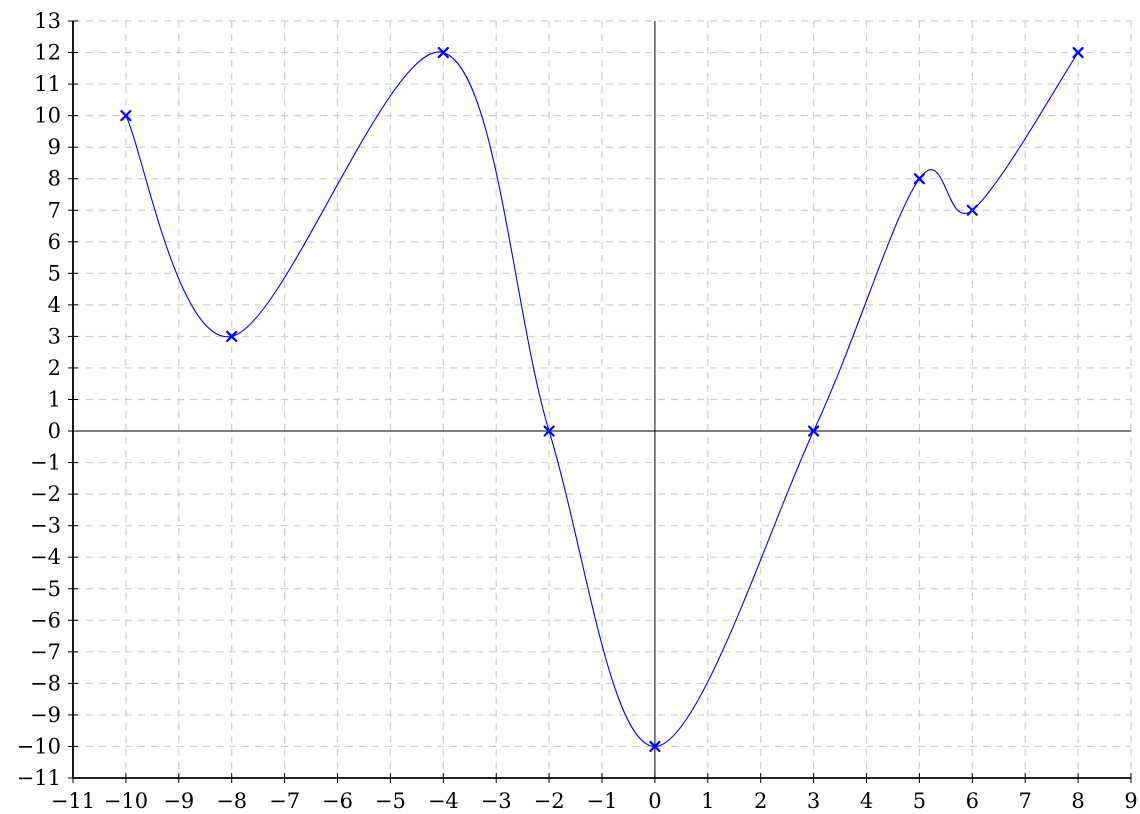 The height and width of the screenshot is (814, 1140). I want to click on x-tick-label: 4, so click(866, 801).